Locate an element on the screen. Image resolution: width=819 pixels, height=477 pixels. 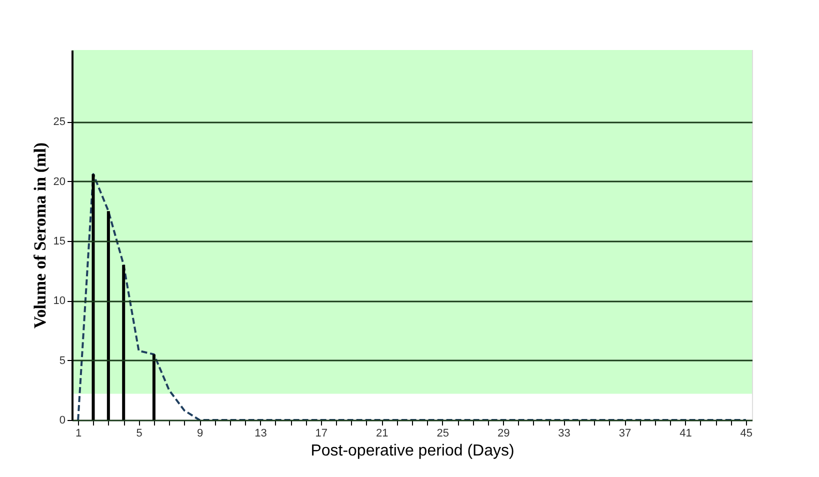
x-tick-label: 13 is located at coordinates (260, 434).